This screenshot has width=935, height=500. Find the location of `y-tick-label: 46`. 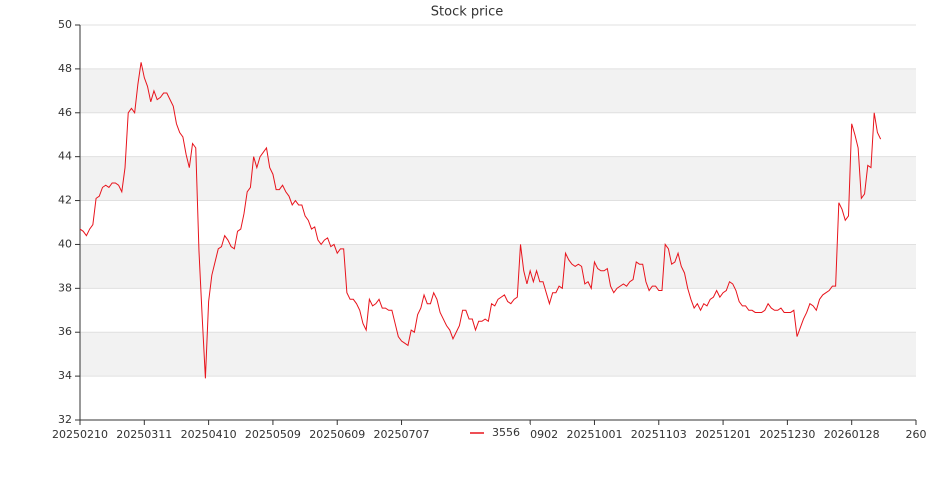

y-tick-label: 46 is located at coordinates (65, 112).